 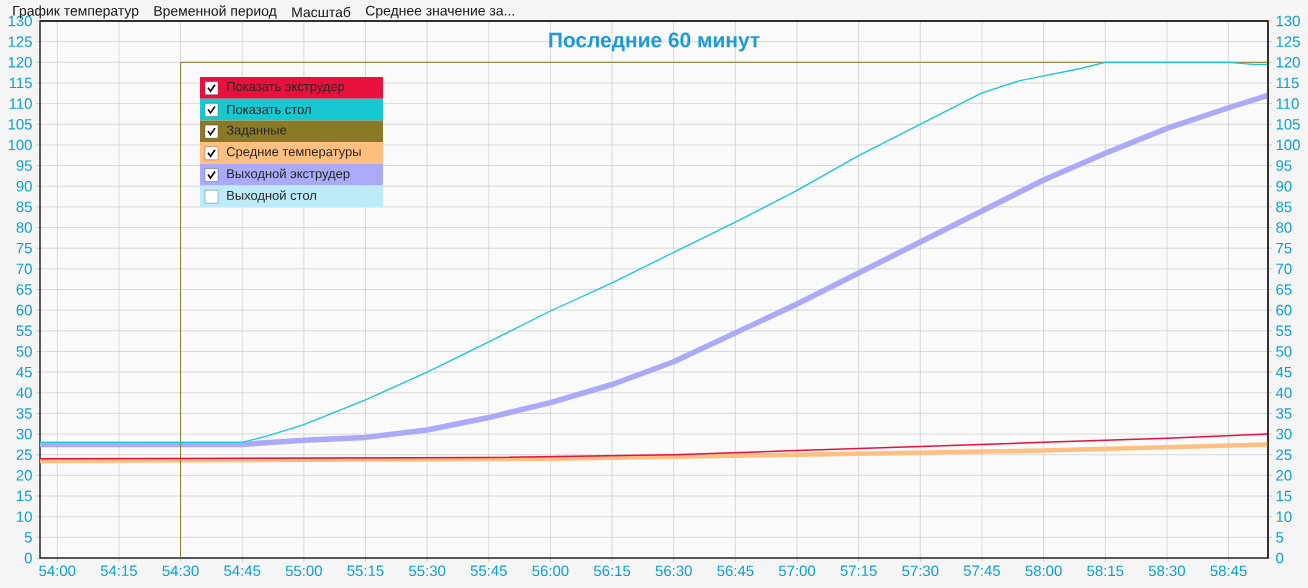 I want to click on text: Выходной экструдер, so click(x=288, y=174).